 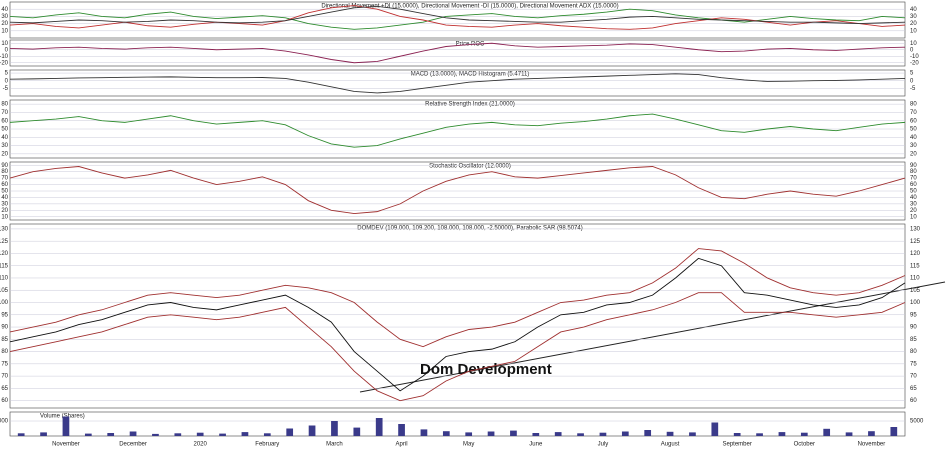 What do you see at coordinates (872, 445) in the screenshot?
I see `x-tick-label: November` at bounding box center [872, 445].